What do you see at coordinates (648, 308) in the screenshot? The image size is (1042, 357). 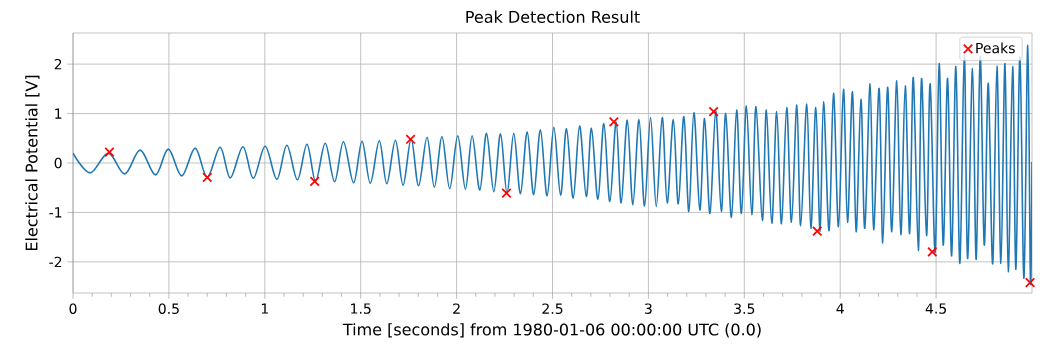 I see `x-tick-label: 3` at bounding box center [648, 308].